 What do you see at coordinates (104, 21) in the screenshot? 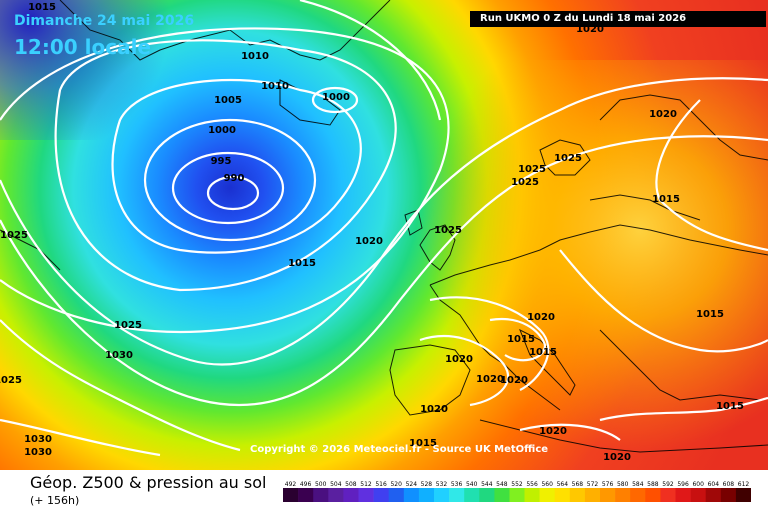
I see `forecast-date: Dimanche 24 mai 2026` at bounding box center [104, 21].